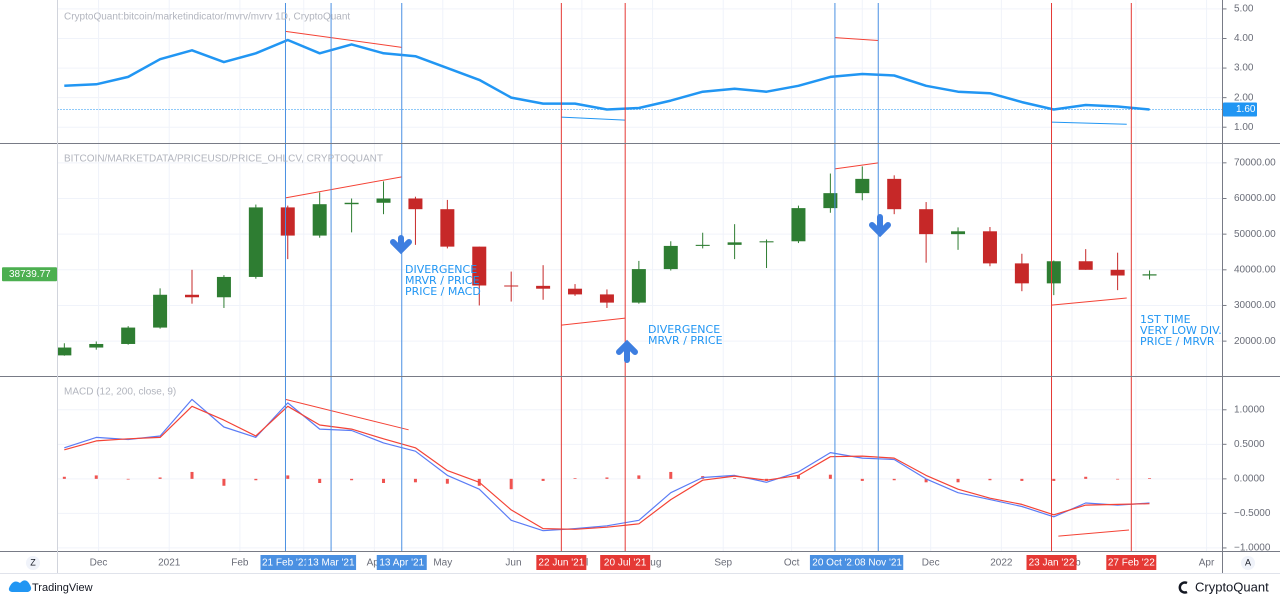 The width and height of the screenshot is (1280, 600). What do you see at coordinates (1249, 478) in the screenshot?
I see `y-tick-label: 0.0000` at bounding box center [1249, 478].